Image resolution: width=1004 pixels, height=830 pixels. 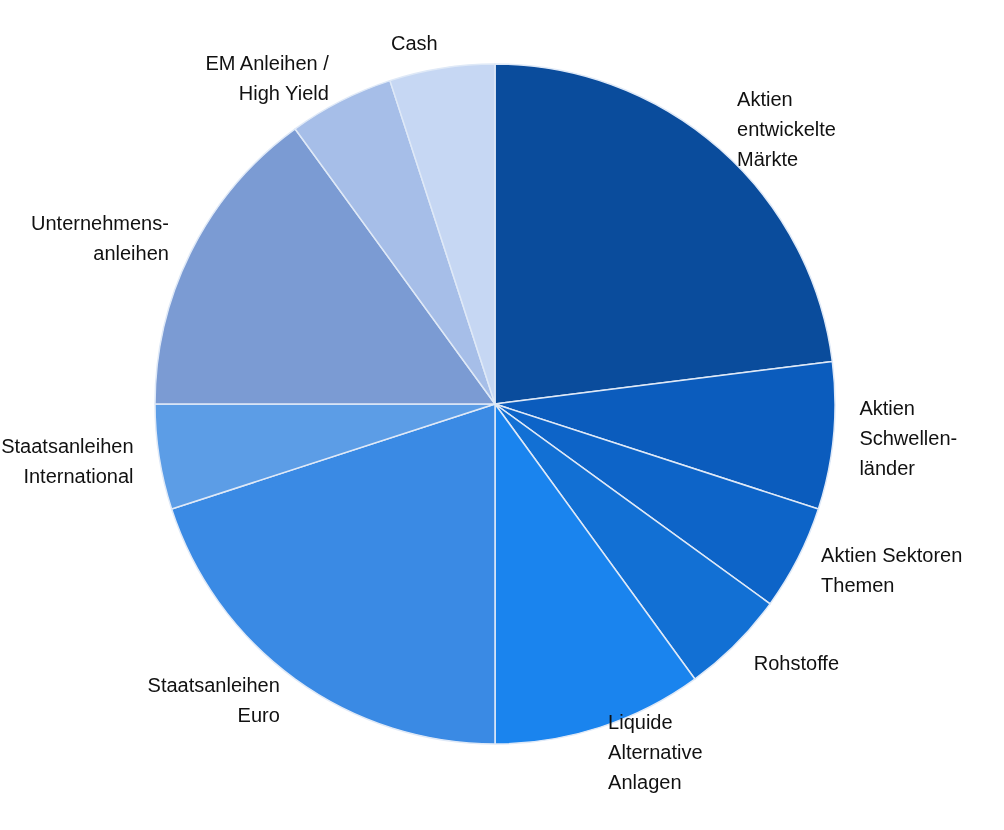 I want to click on slice-label: Unternehmens- anleihen, so click(x=100, y=237).